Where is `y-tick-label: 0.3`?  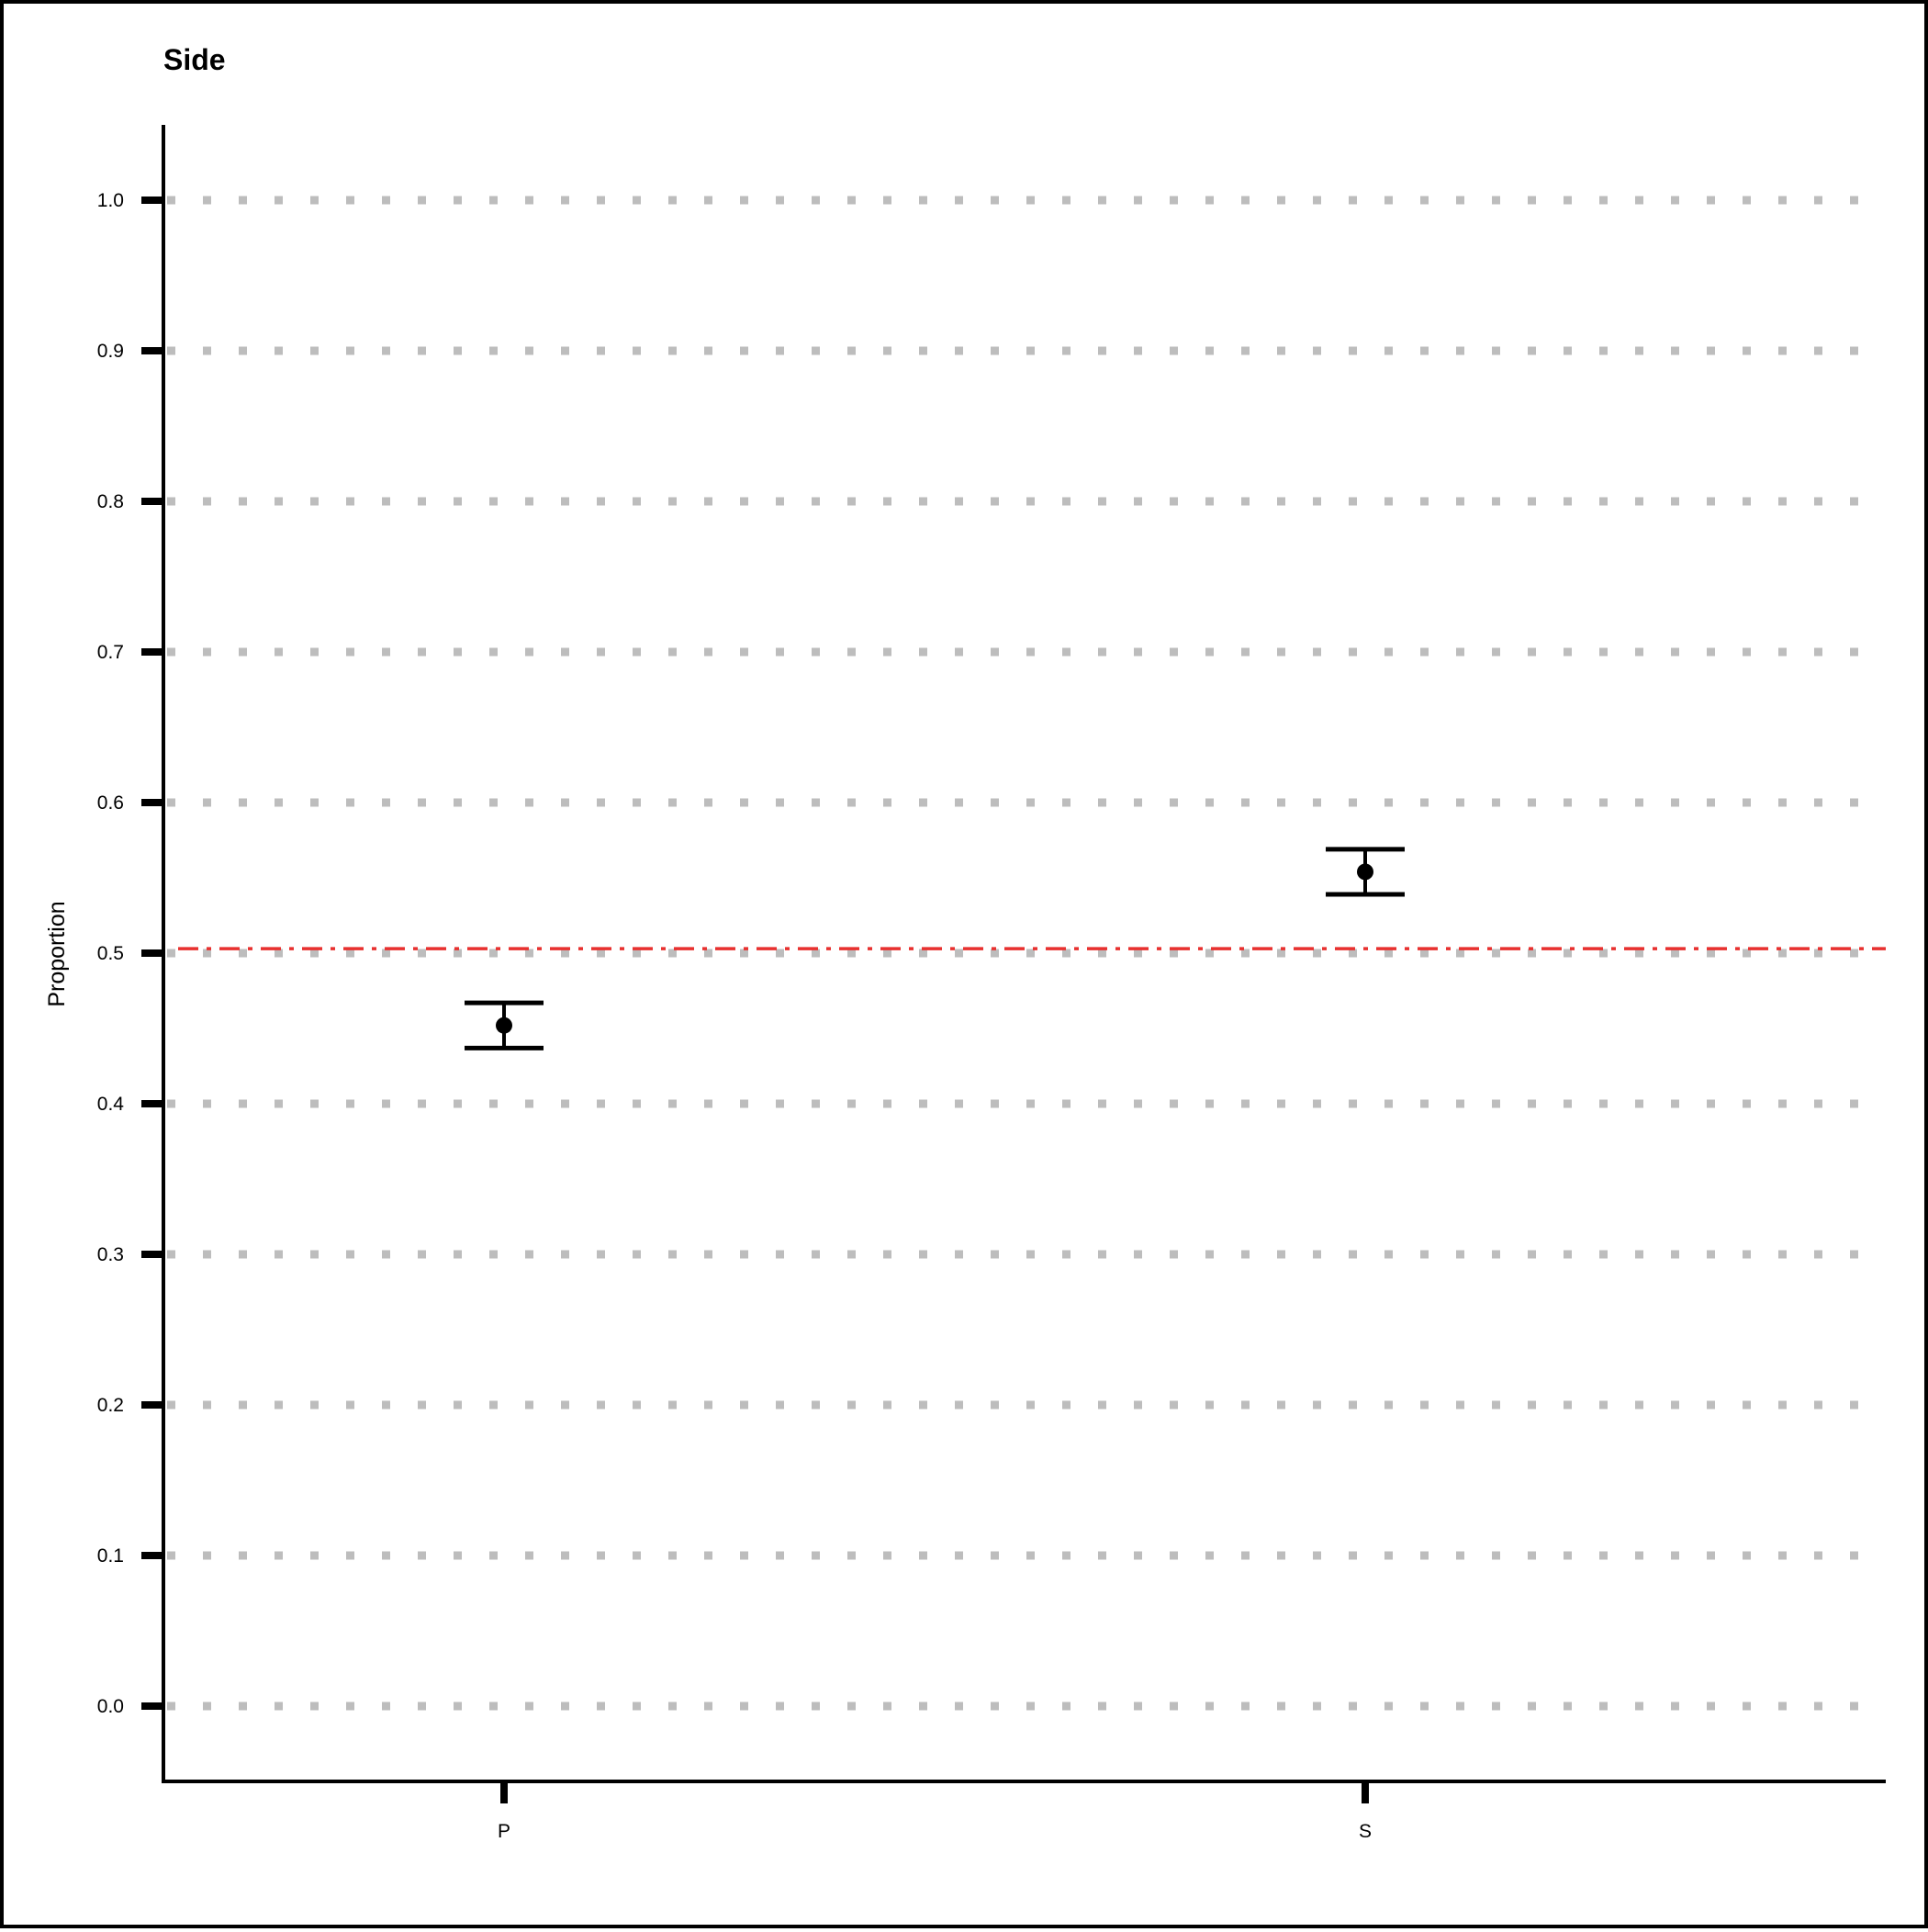
y-tick-label: 0.3 is located at coordinates (110, 1254).